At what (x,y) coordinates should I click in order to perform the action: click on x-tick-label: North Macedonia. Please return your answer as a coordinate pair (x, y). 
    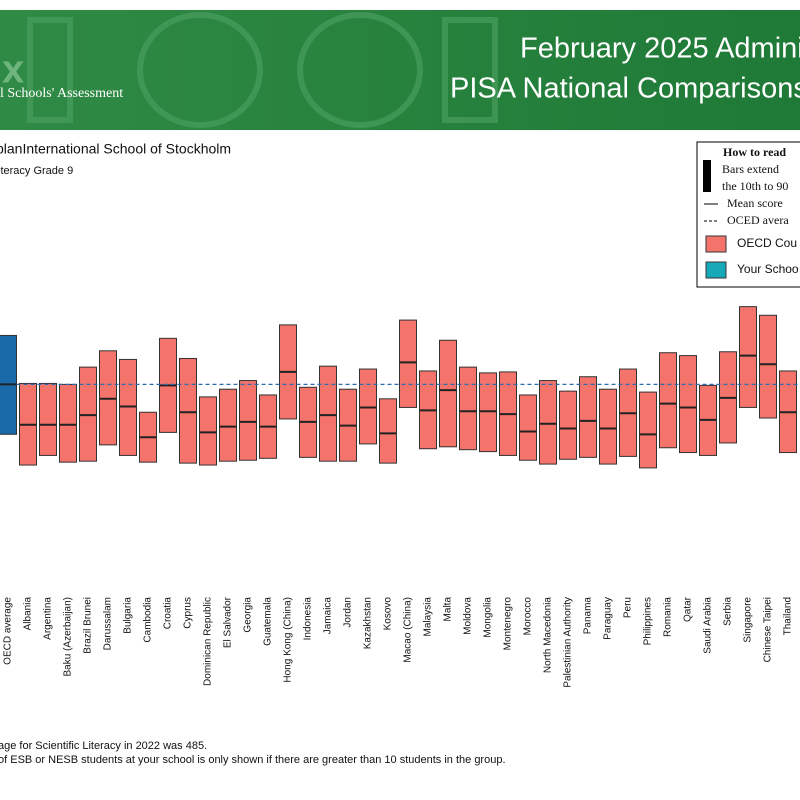
    Looking at the image, I should click on (548, 635).